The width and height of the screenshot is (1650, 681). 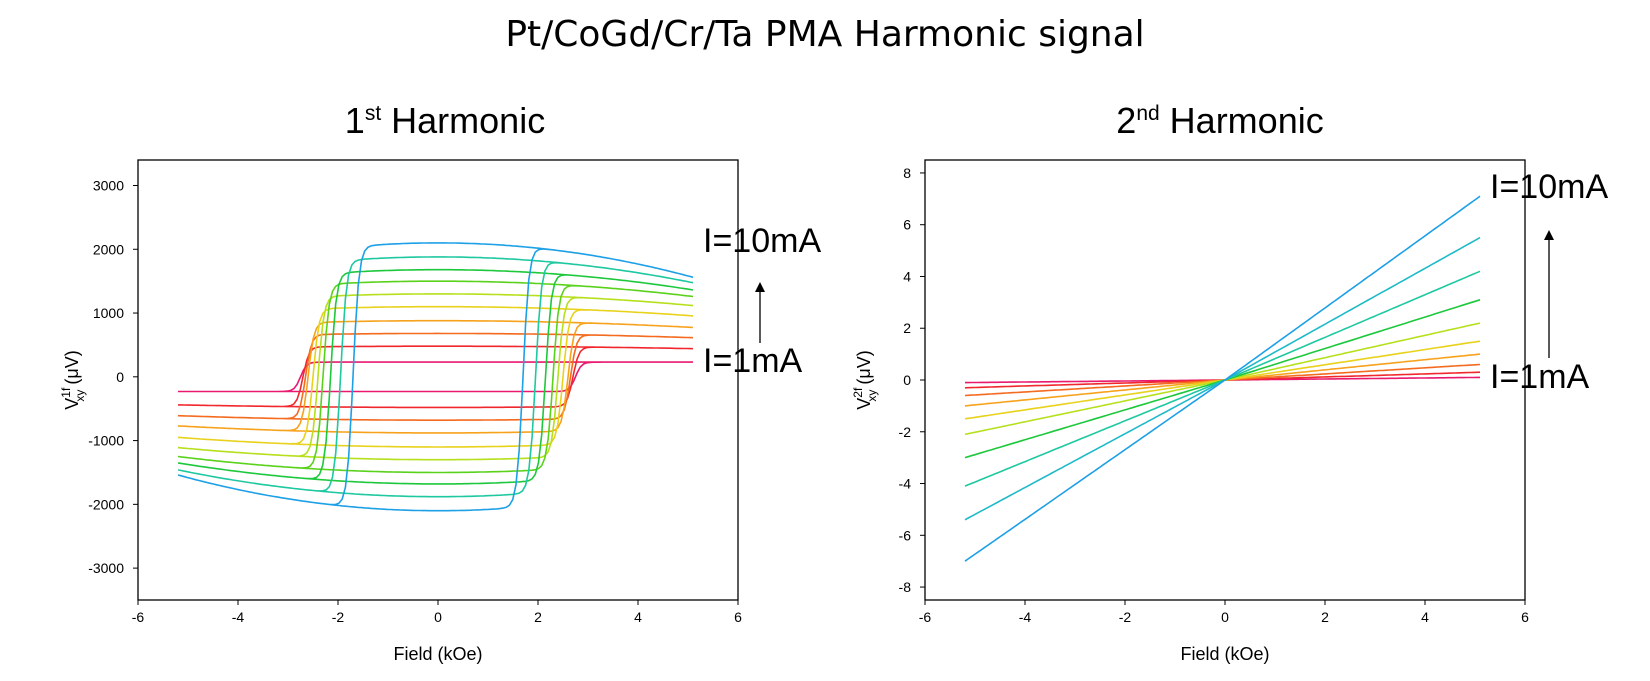 I want to click on y-tick-label: -1000, so click(x=106, y=441).